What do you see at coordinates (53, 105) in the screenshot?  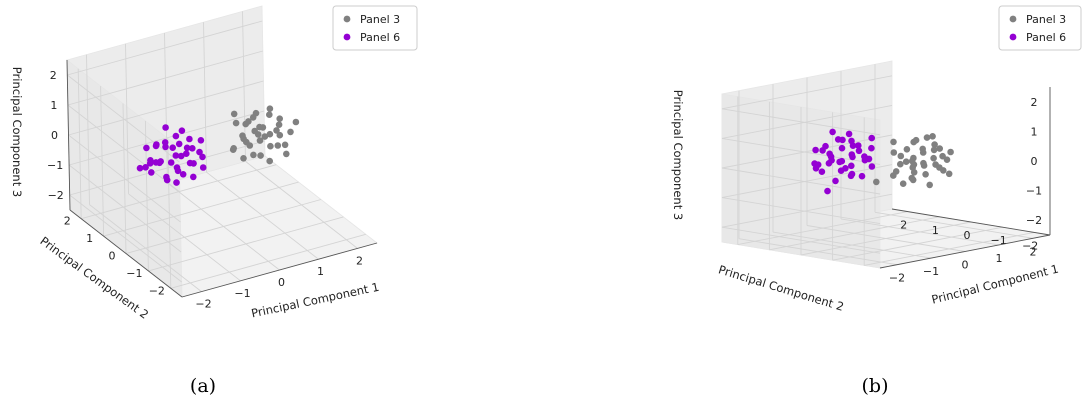 I see `z-tick-label: 1` at bounding box center [53, 105].